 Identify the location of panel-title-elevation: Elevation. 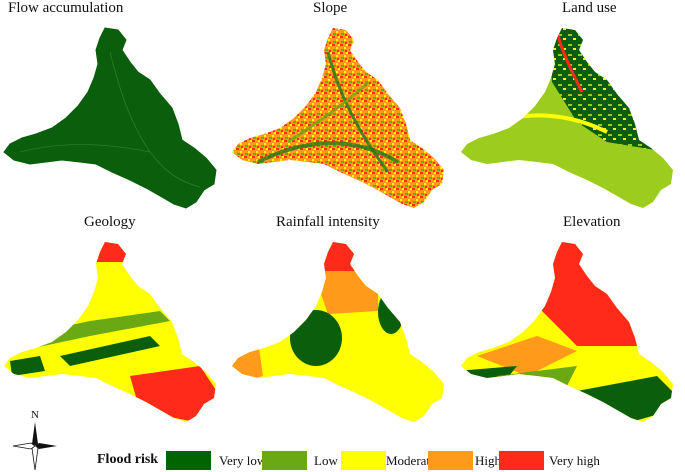
(592, 222).